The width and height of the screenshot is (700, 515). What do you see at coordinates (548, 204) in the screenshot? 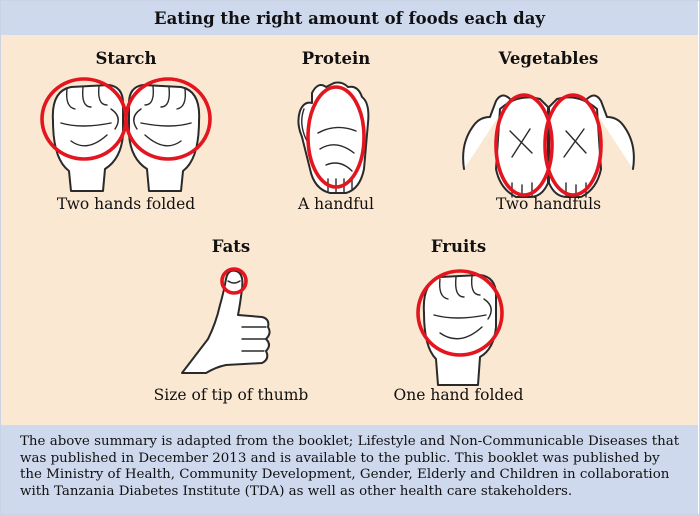
I see `vegetables-caption: Two handfuls` at bounding box center [548, 204].